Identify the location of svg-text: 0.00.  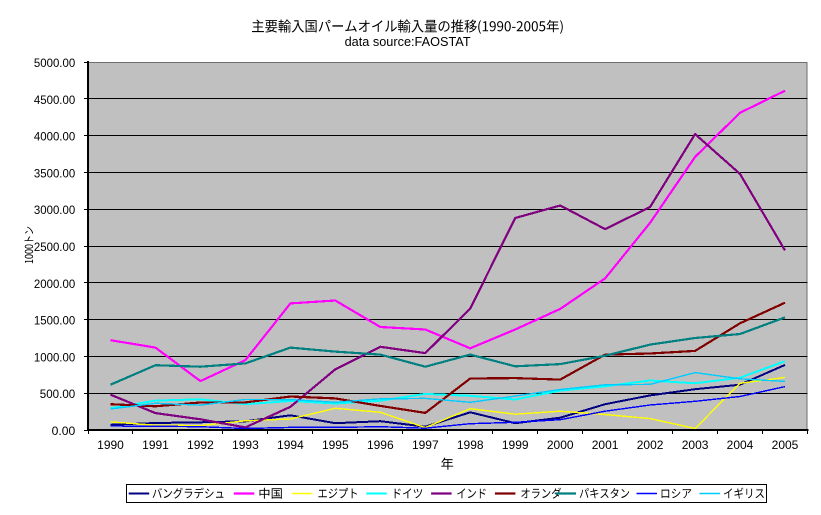
(64, 431).